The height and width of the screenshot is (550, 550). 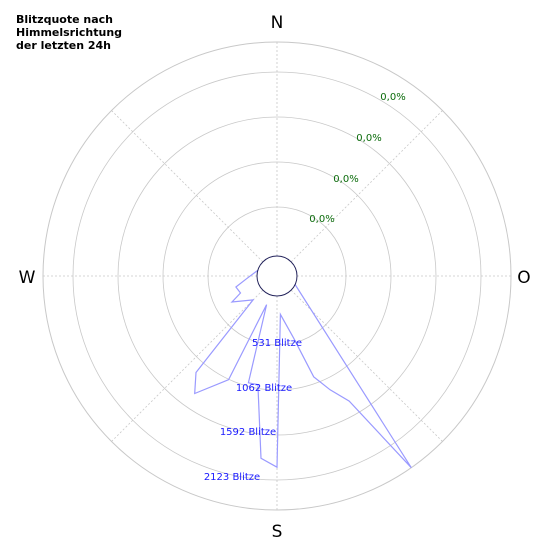 I want to click on direction-label-south: S, so click(x=277, y=532).